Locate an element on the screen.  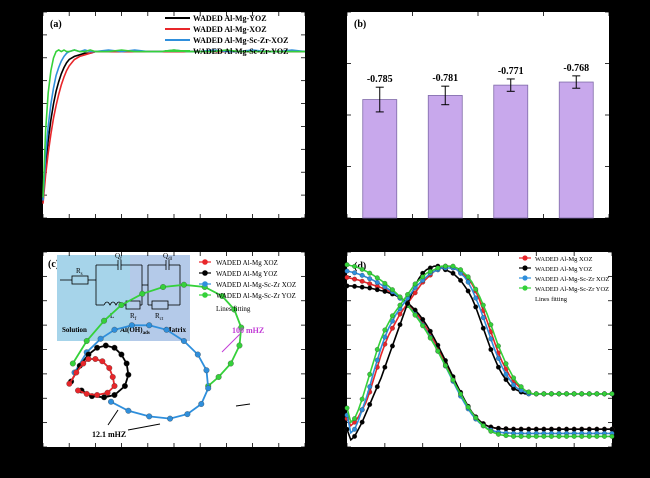
c-legend-fit-label: Lines fitting is located at coordinates (233, 309).